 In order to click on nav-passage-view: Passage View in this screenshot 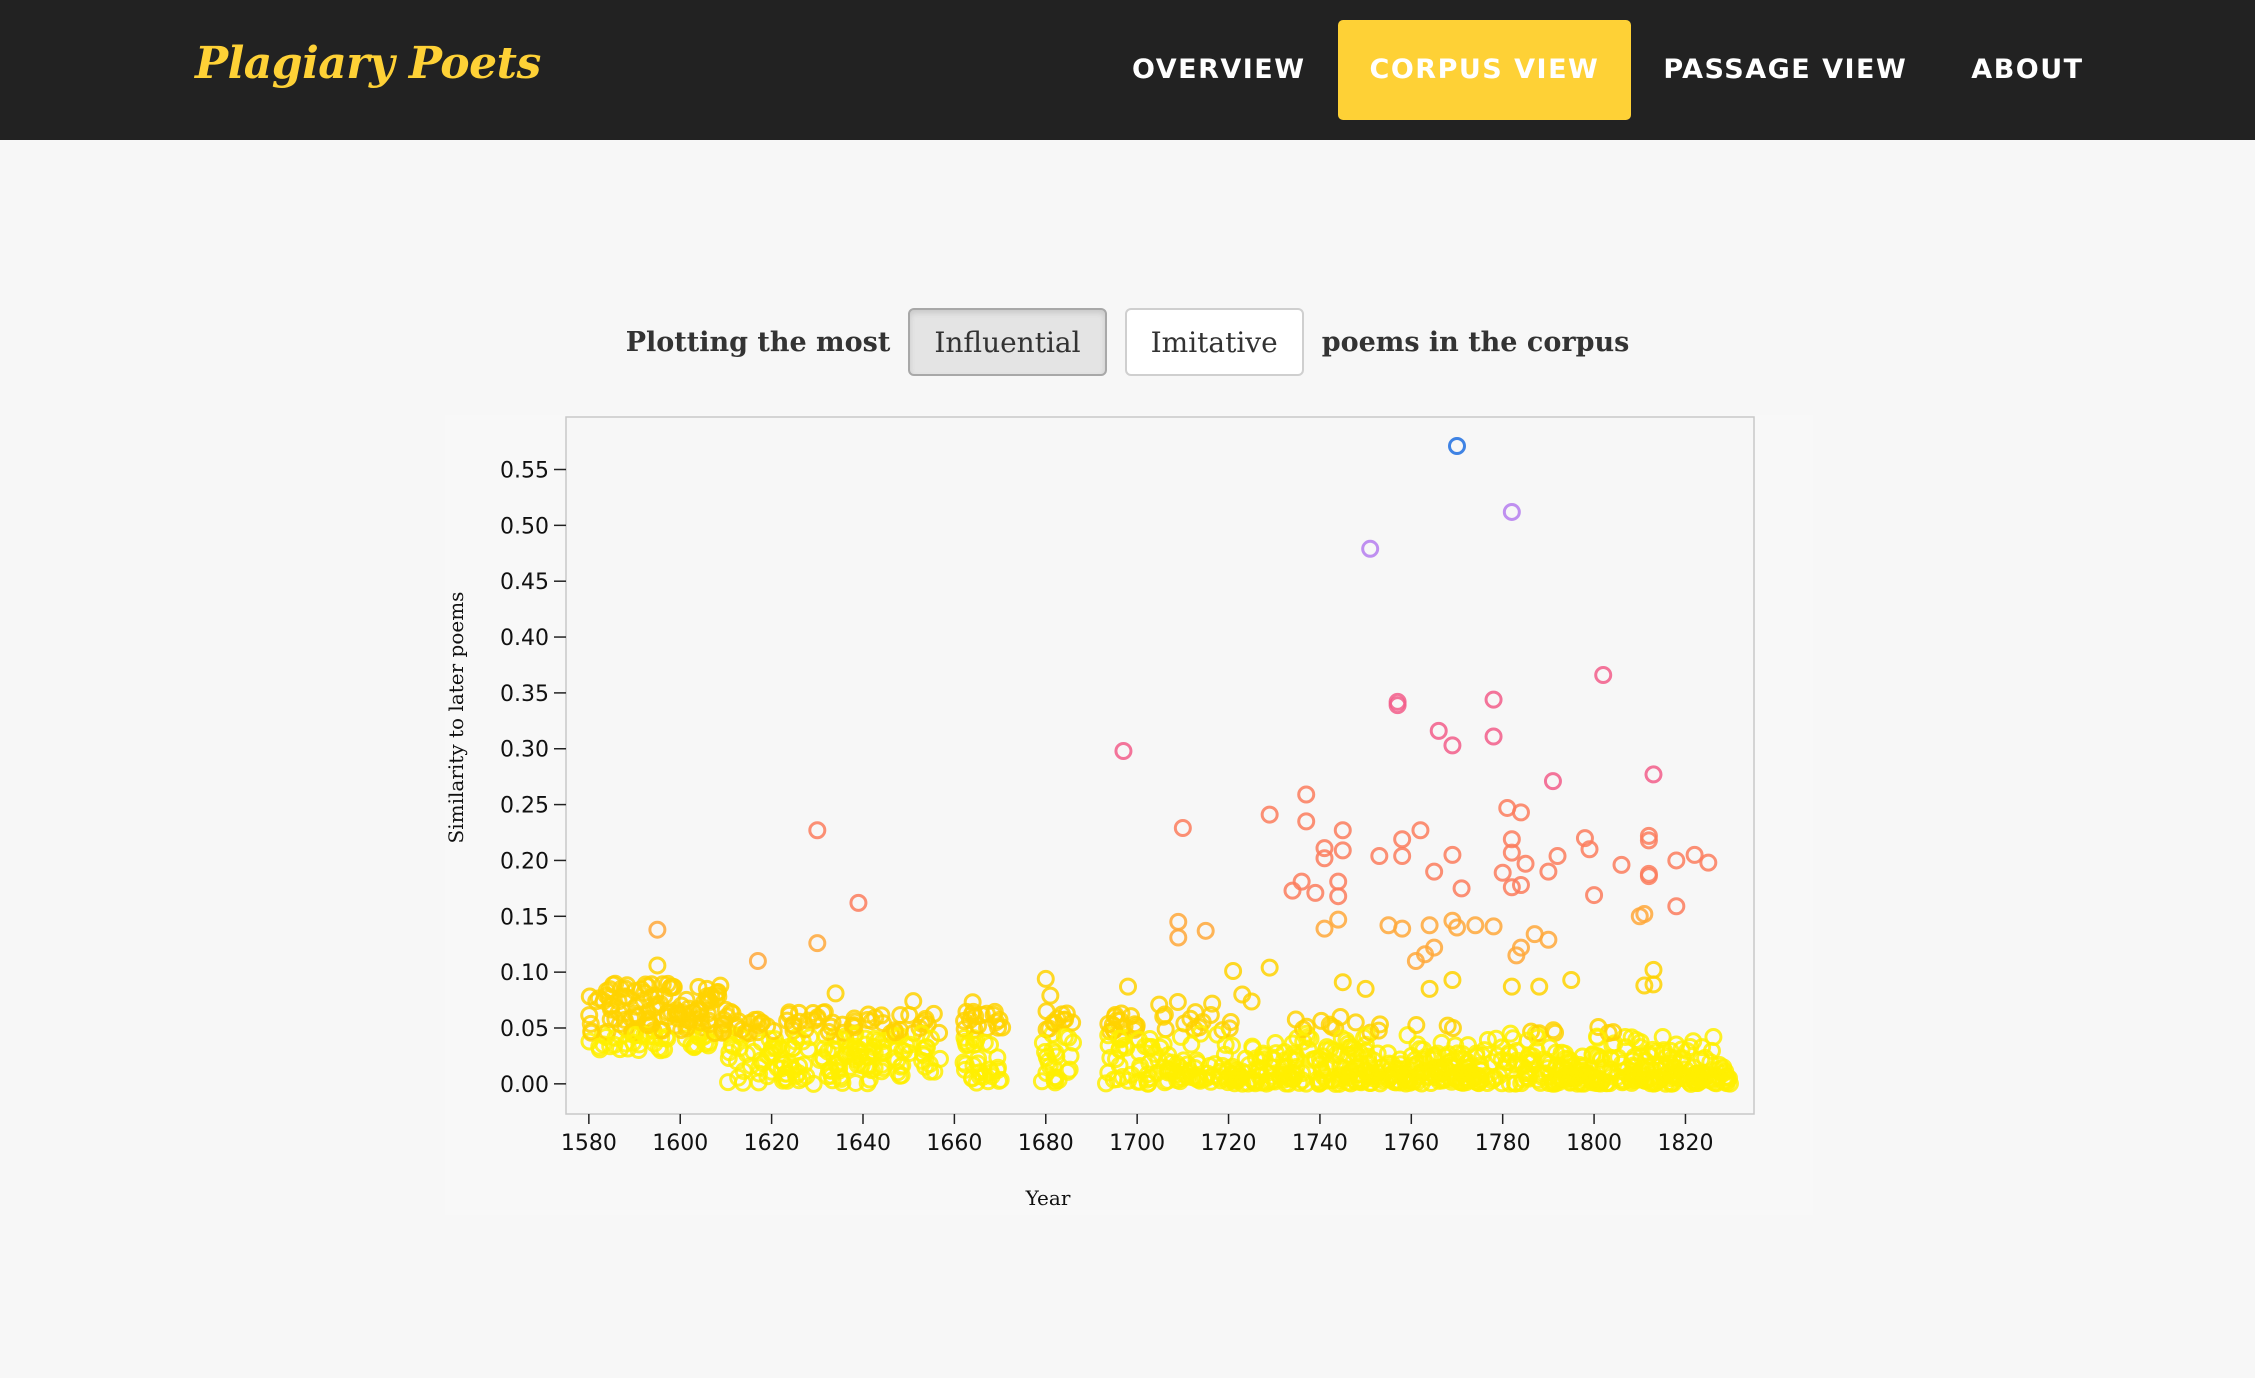, I will do `click(1785, 69)`.